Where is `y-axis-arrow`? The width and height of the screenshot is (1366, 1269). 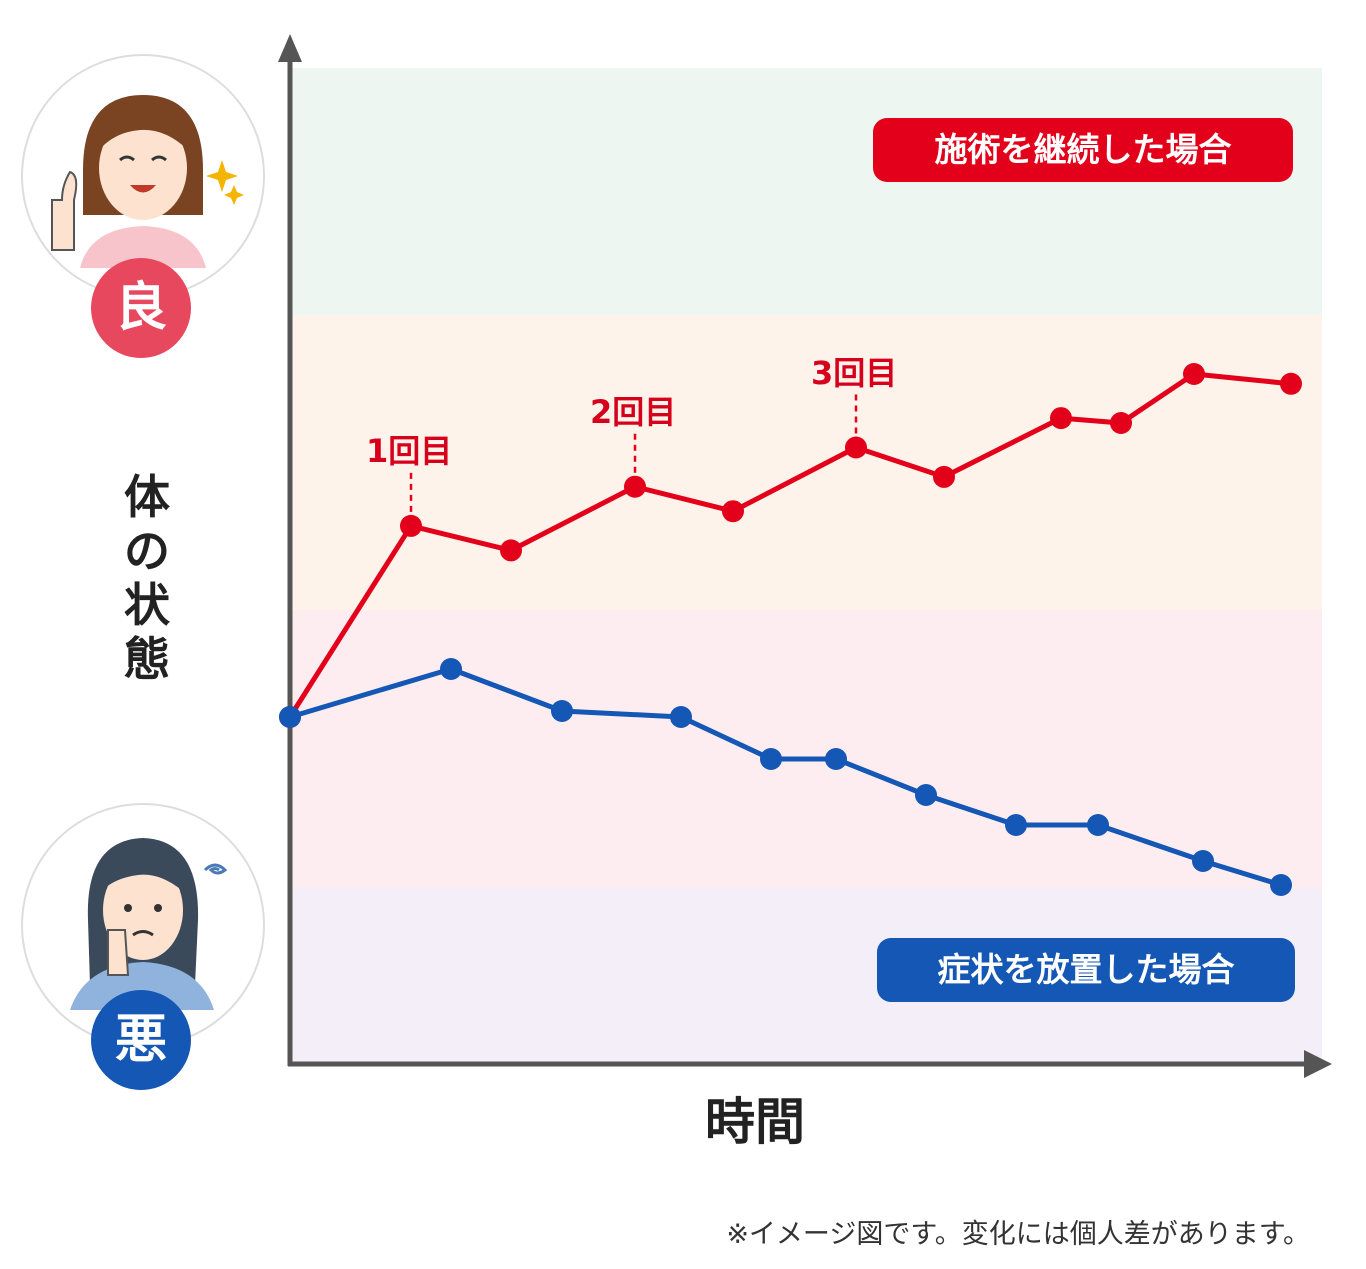 y-axis-arrow is located at coordinates (290, 48).